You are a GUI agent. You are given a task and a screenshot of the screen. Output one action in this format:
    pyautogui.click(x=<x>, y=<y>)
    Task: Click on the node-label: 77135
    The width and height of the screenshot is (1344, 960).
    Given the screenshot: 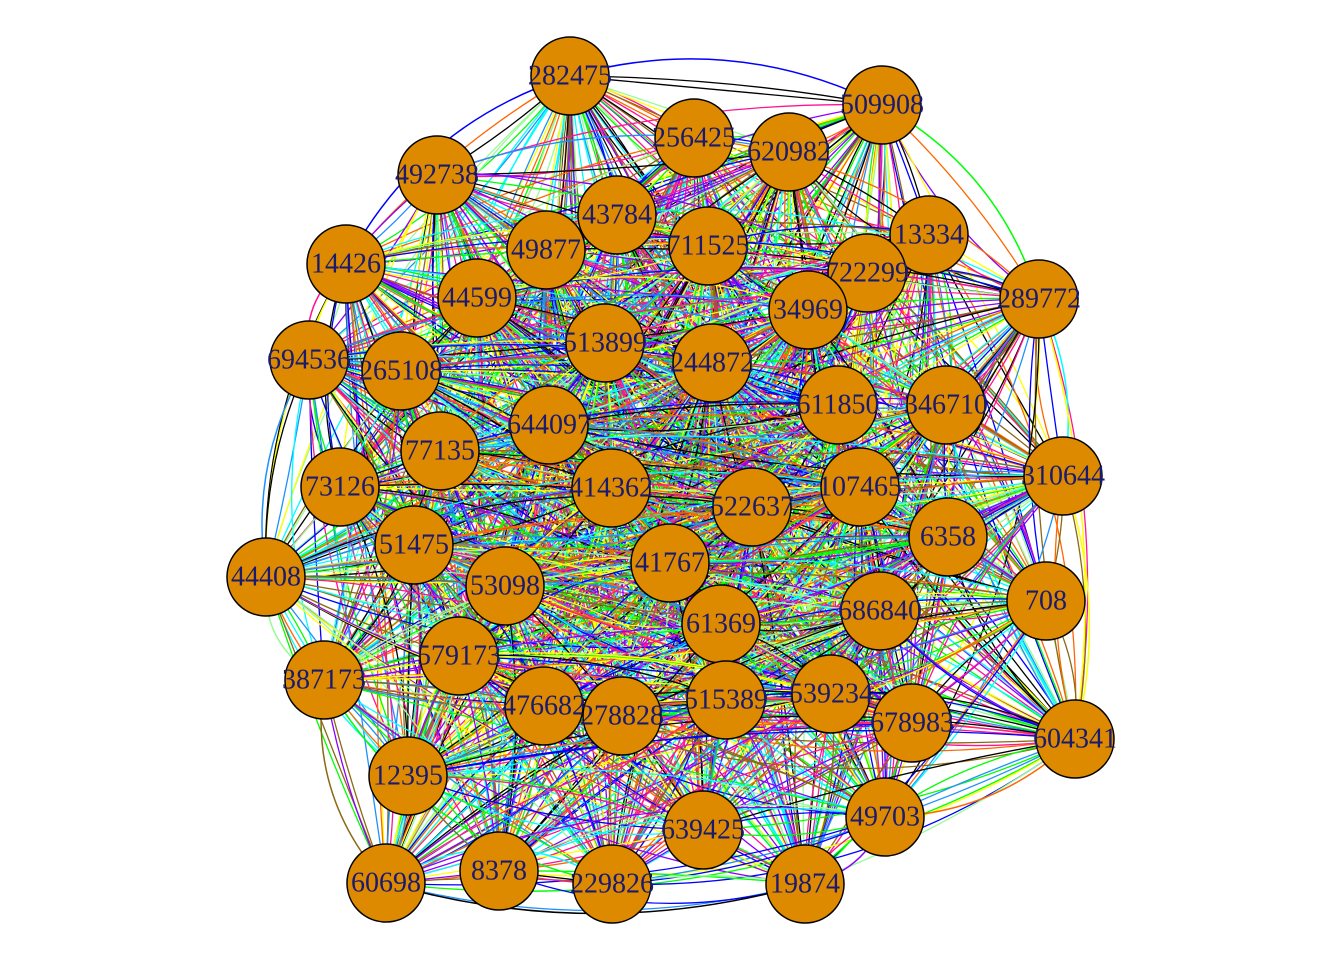 What is the action you would take?
    pyautogui.click(x=440, y=451)
    